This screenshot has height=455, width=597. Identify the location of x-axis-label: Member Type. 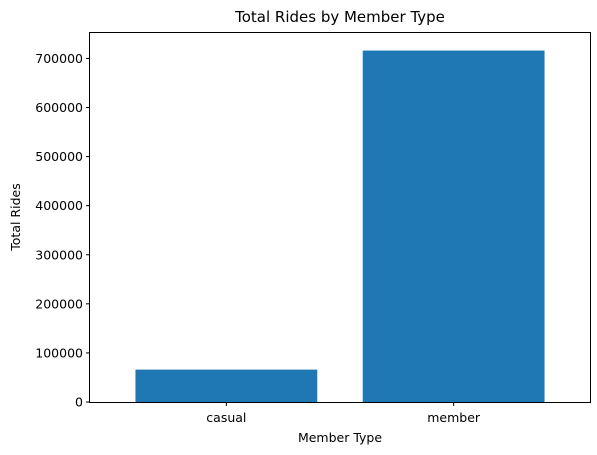
(340, 437).